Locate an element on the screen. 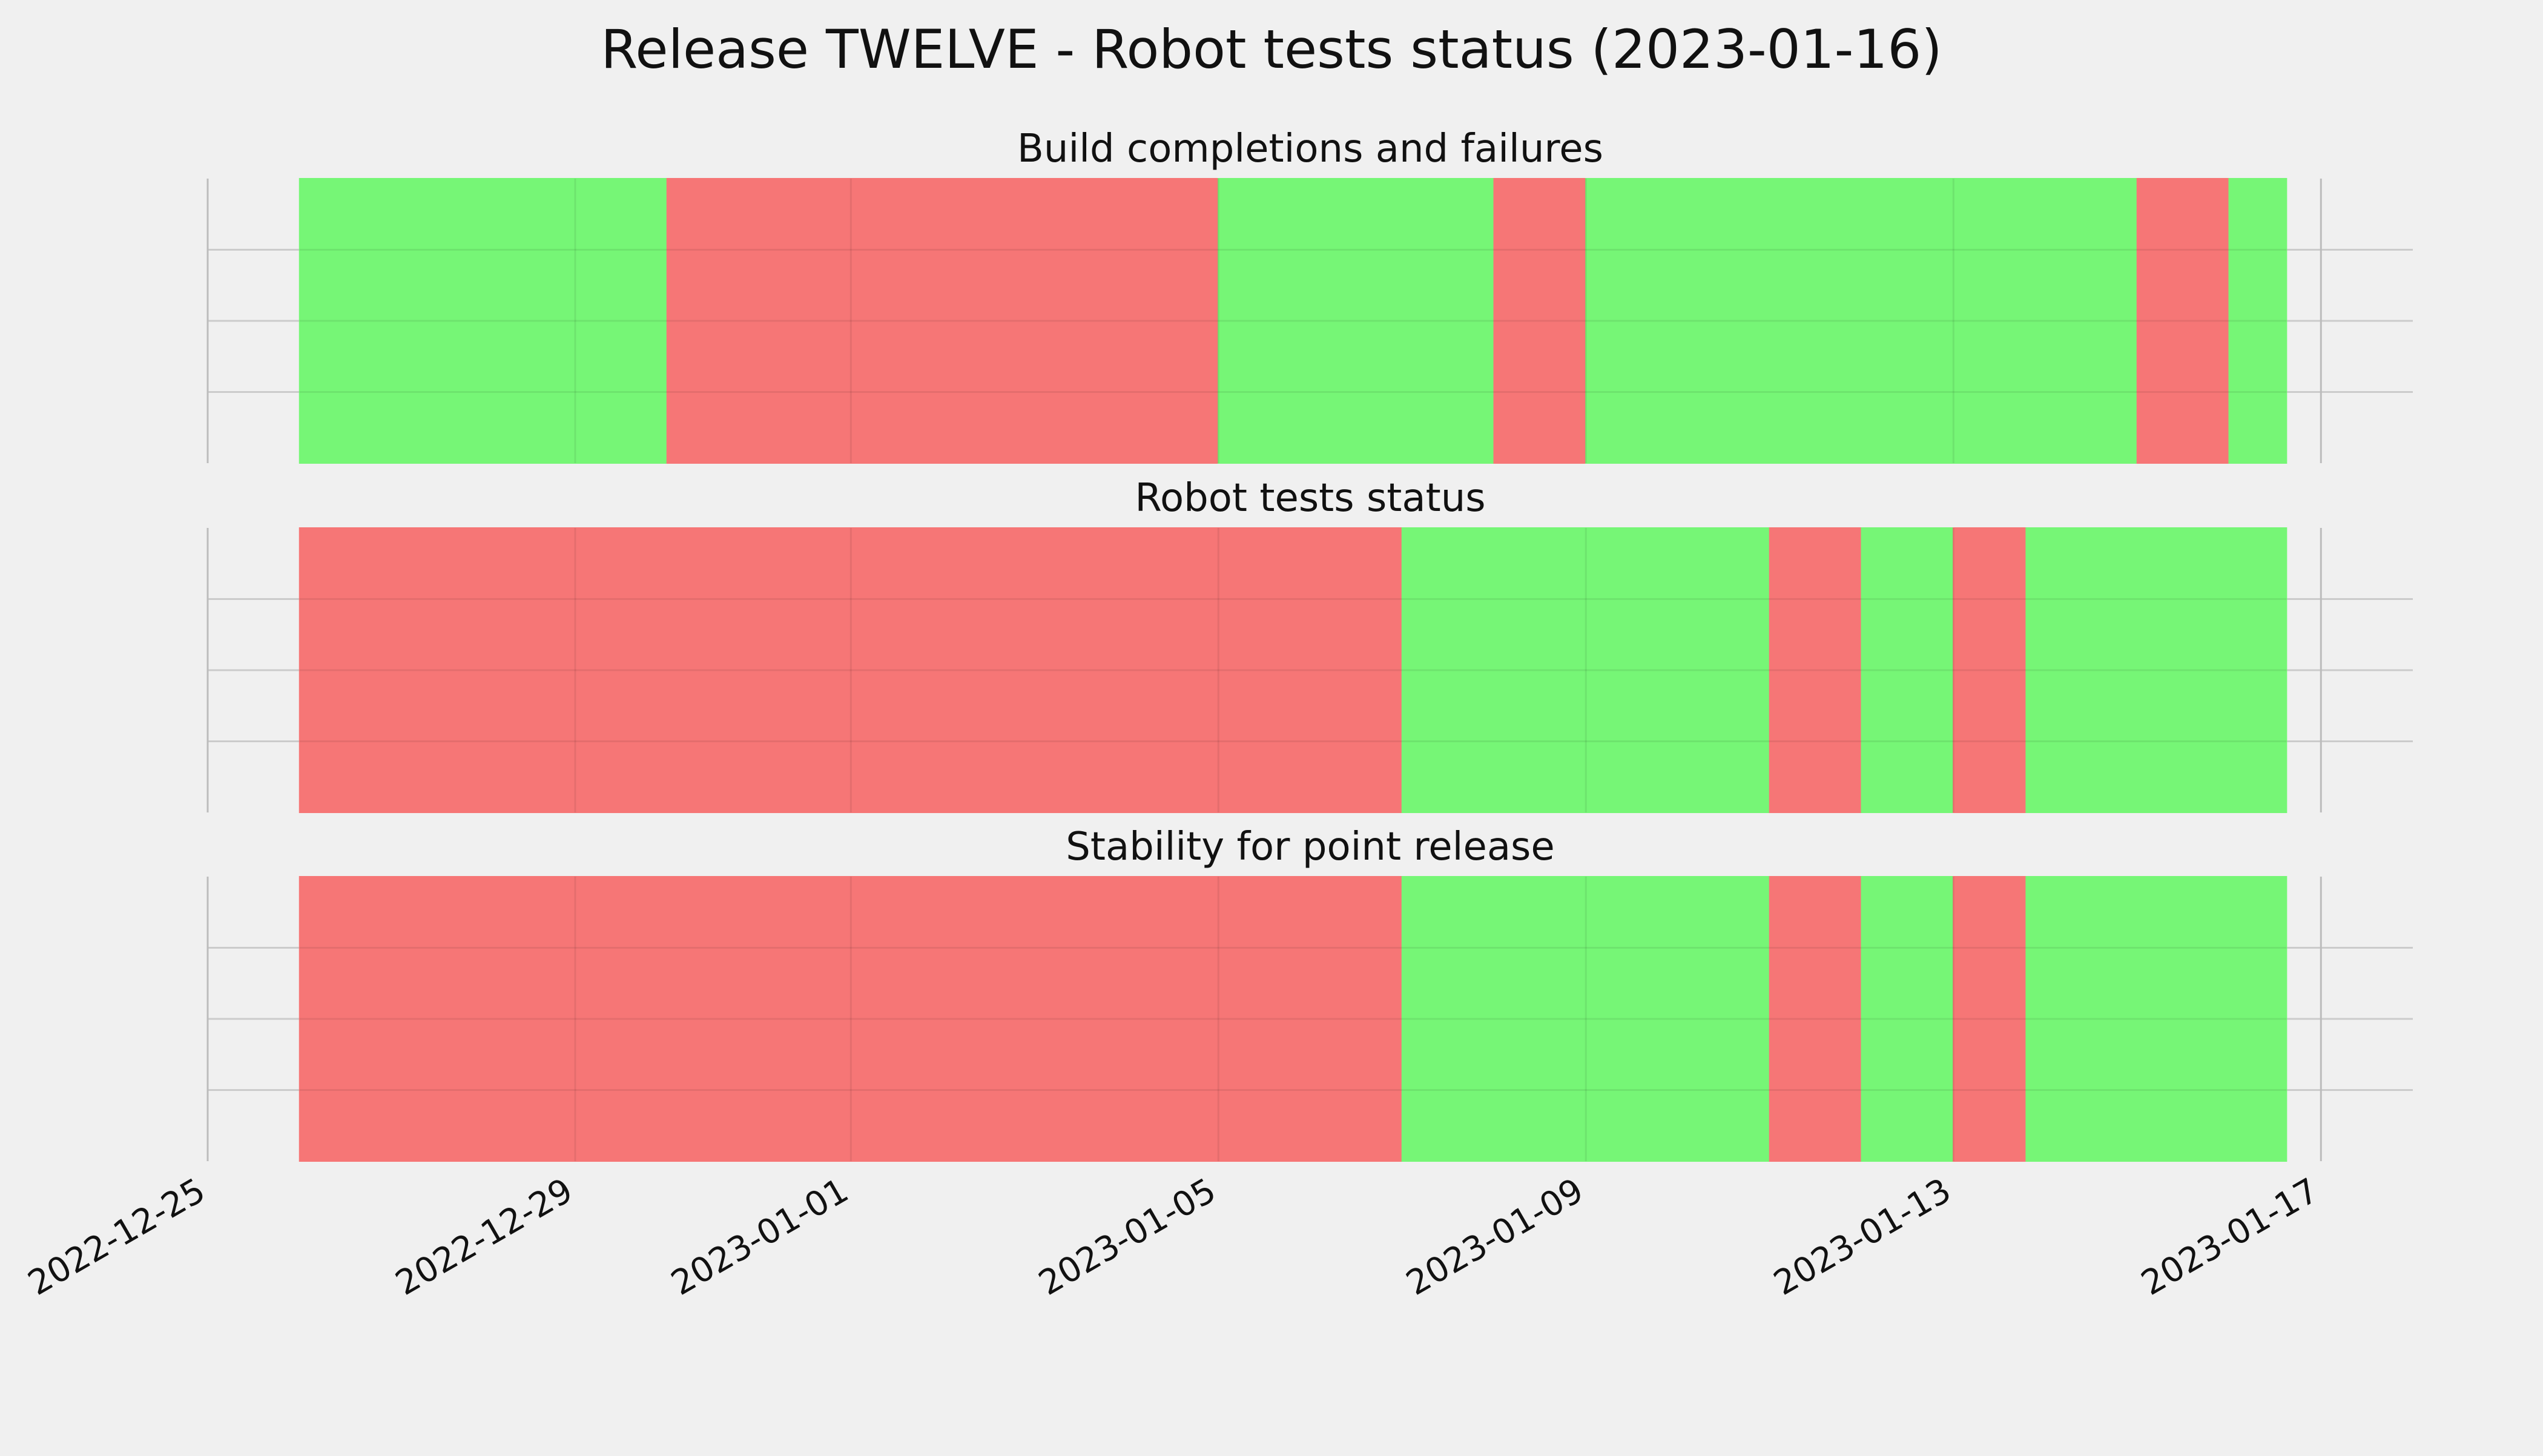 This screenshot has width=2543, height=1456. panel-title: Build completions and failures is located at coordinates (1310, 149).